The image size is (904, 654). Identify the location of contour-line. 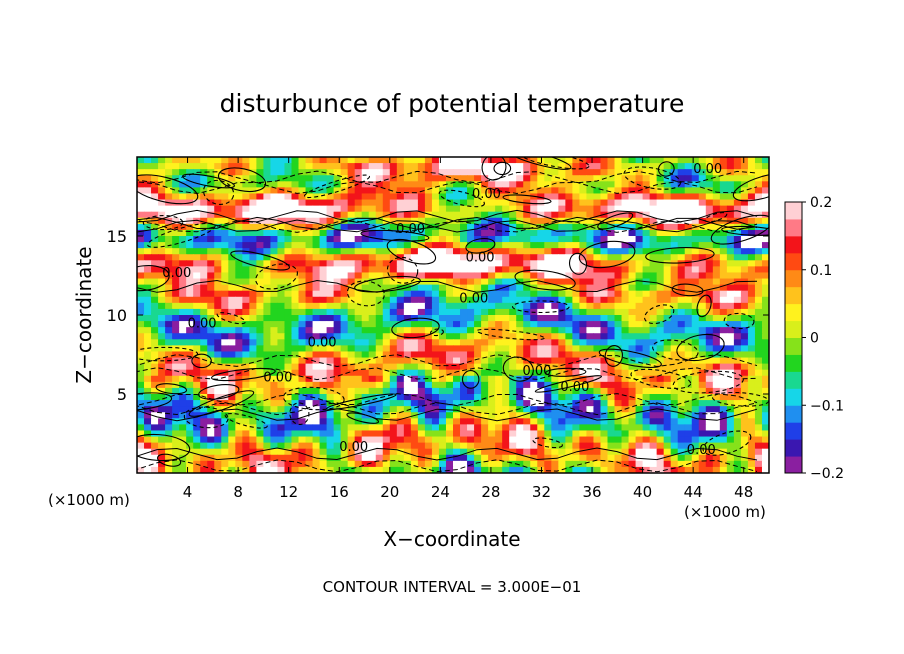
(510, 334).